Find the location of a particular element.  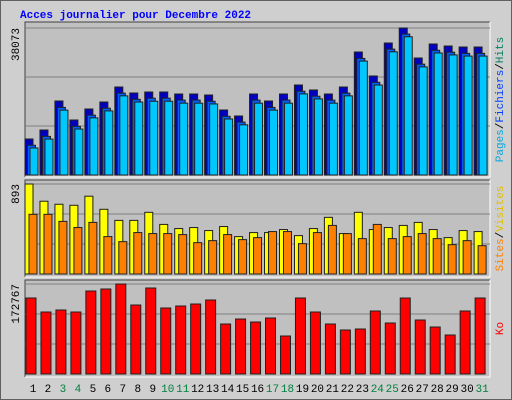

x-tick-label: 13 is located at coordinates (212, 390).